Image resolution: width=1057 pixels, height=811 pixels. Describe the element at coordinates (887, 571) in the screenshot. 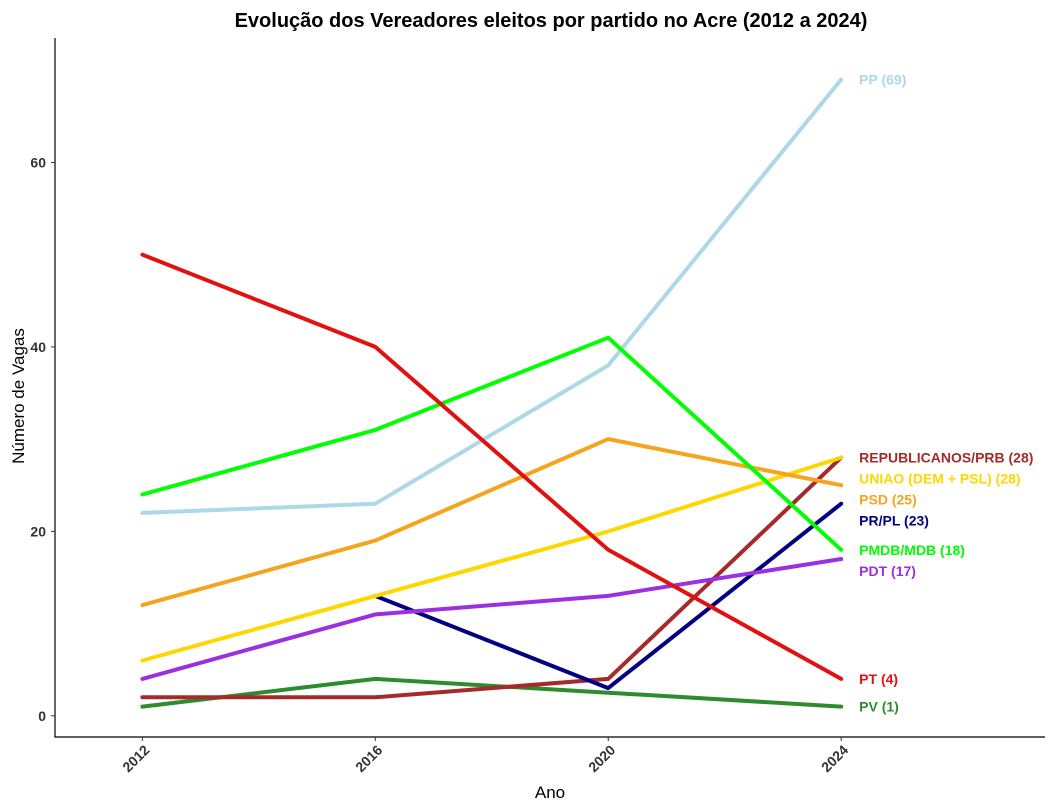

I see `series-end-label: PDT (17)` at that location.